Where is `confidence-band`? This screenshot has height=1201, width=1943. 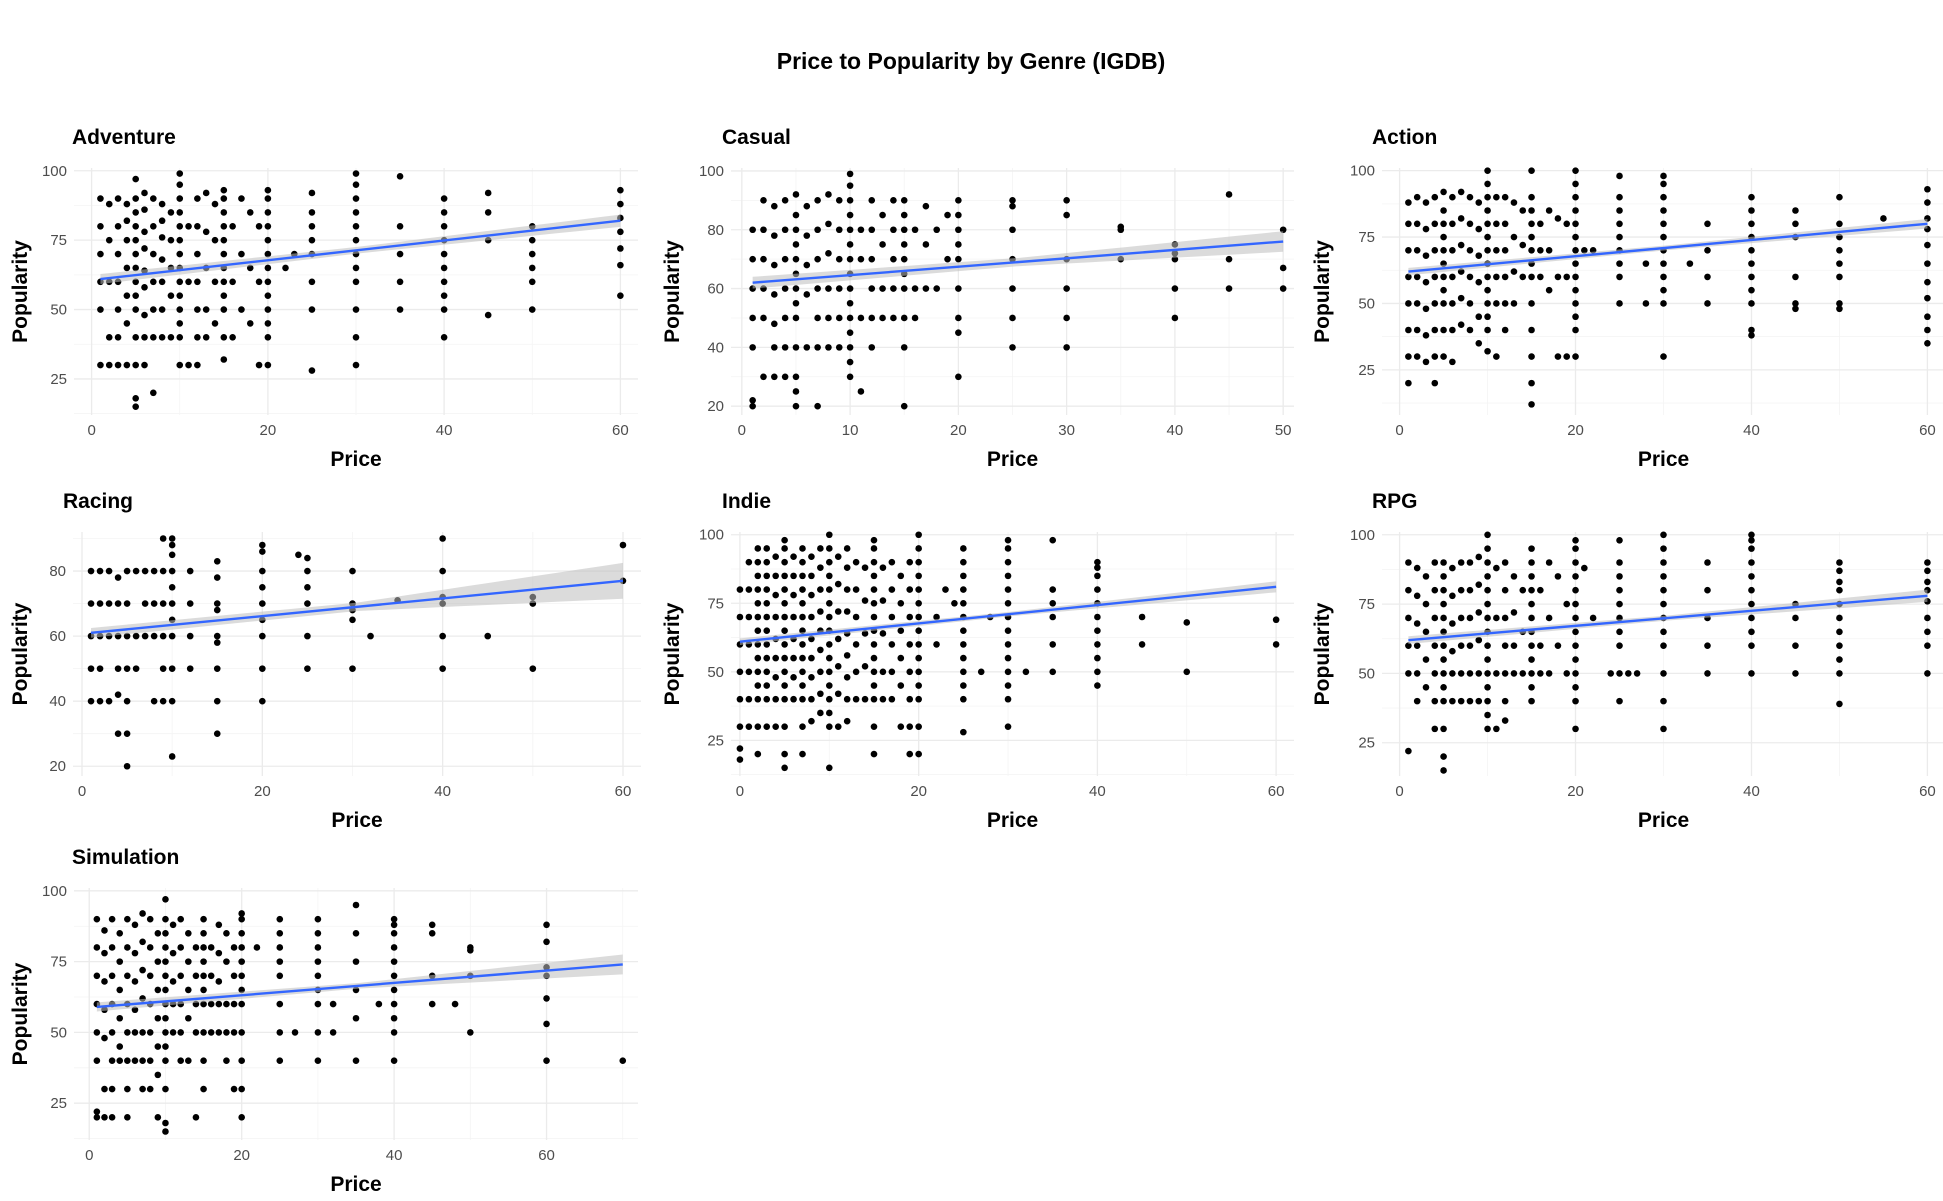 confidence-band is located at coordinates (1018, 260).